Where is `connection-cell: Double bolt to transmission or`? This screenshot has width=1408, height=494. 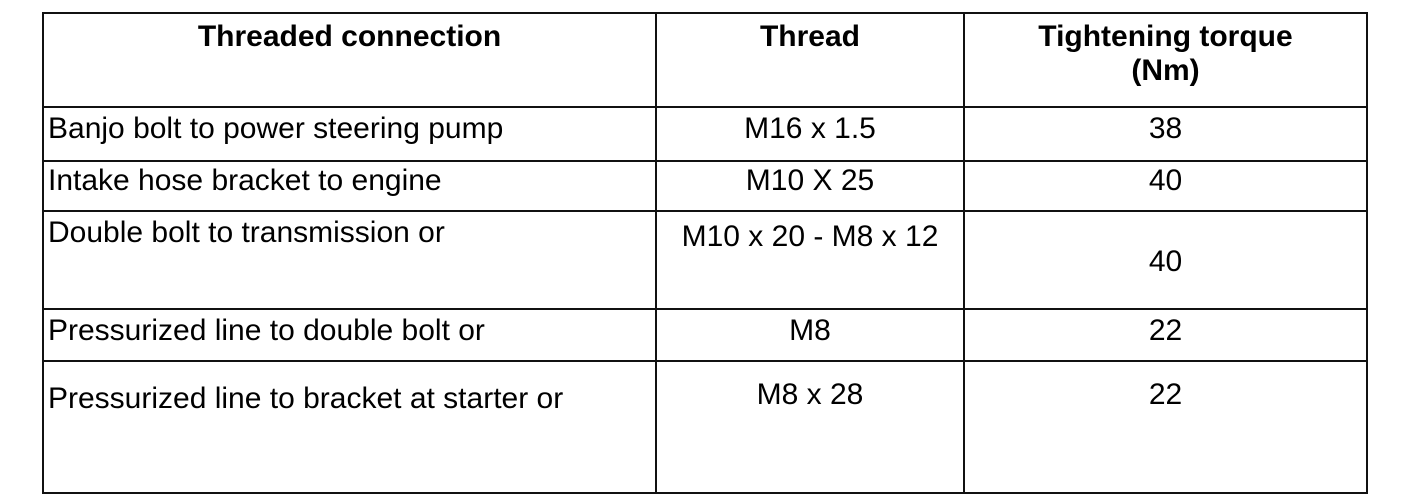
connection-cell: Double bolt to transmission or is located at coordinates (349, 260).